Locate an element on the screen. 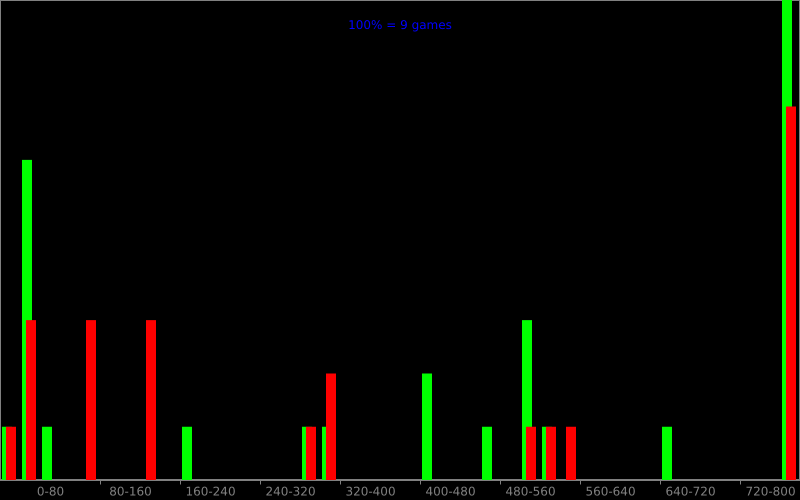  x-tick-label: 720-800 is located at coordinates (770, 491).